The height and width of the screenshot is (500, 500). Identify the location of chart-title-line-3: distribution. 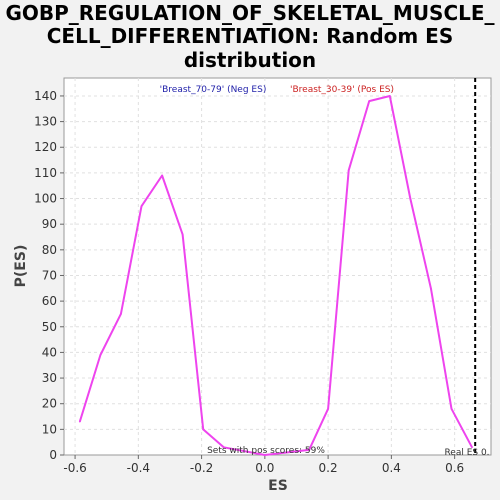
(250, 60).